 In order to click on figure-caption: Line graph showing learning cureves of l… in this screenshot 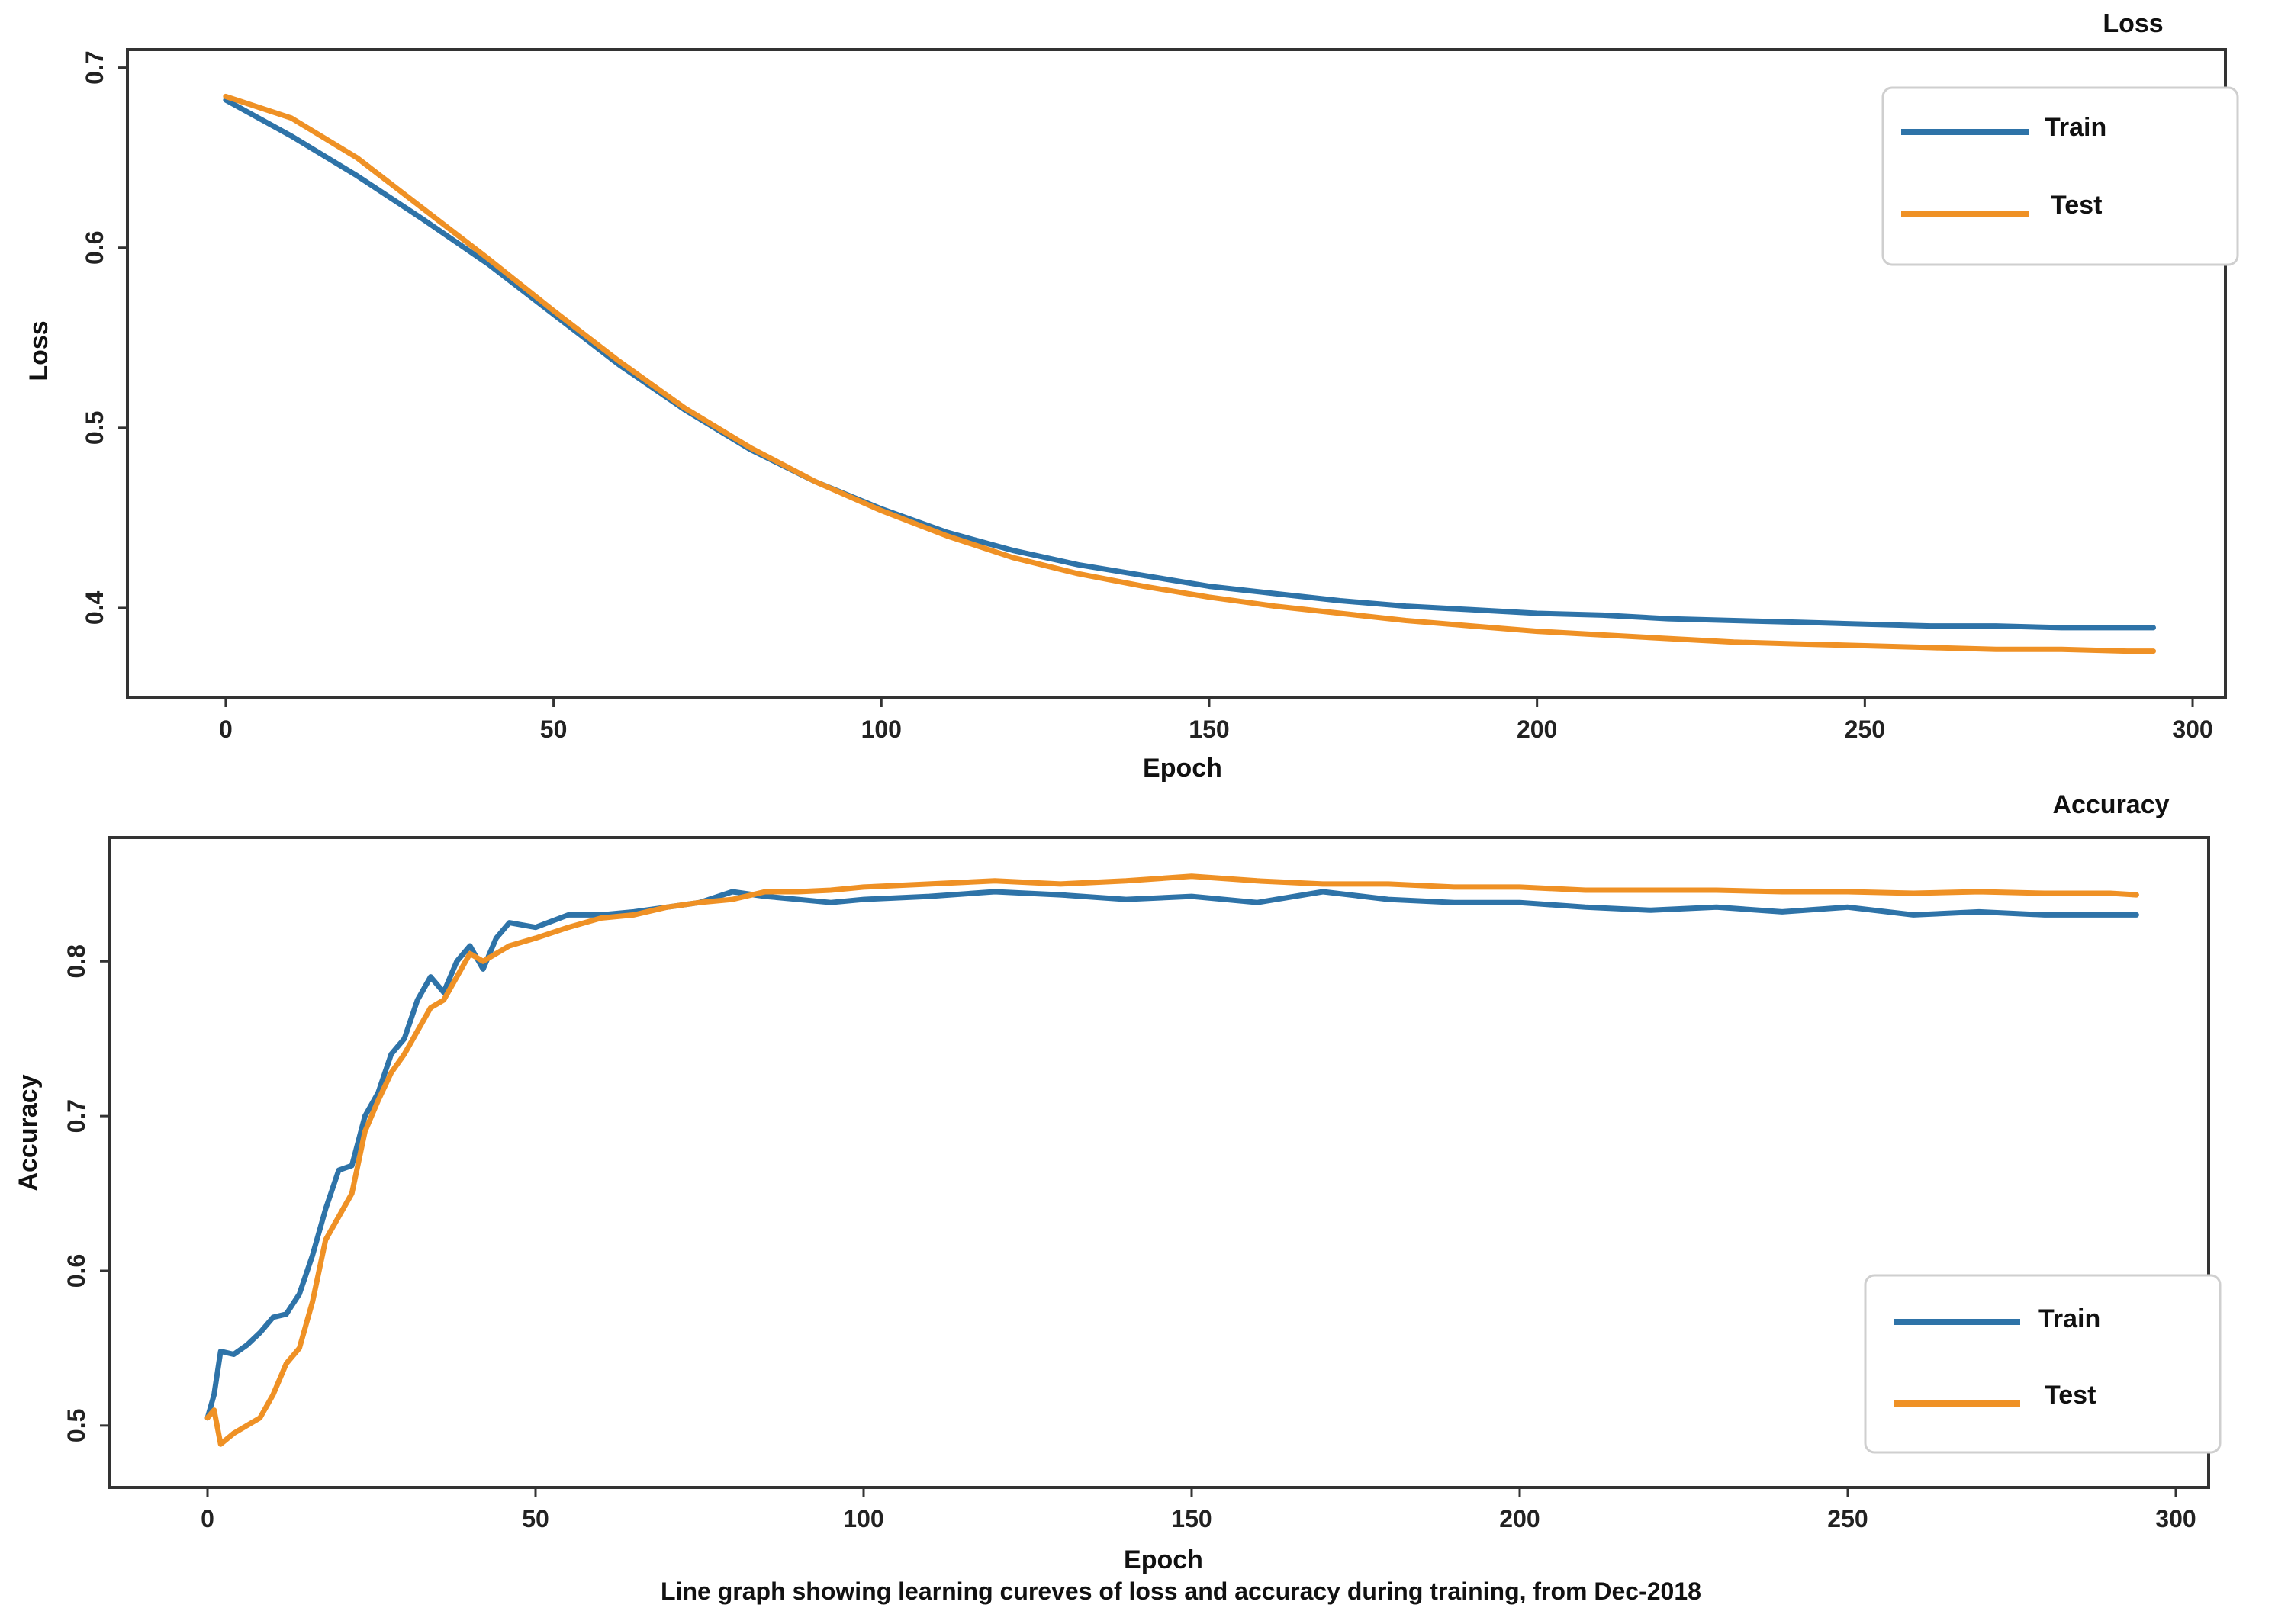, I will do `click(1181, 1591)`.